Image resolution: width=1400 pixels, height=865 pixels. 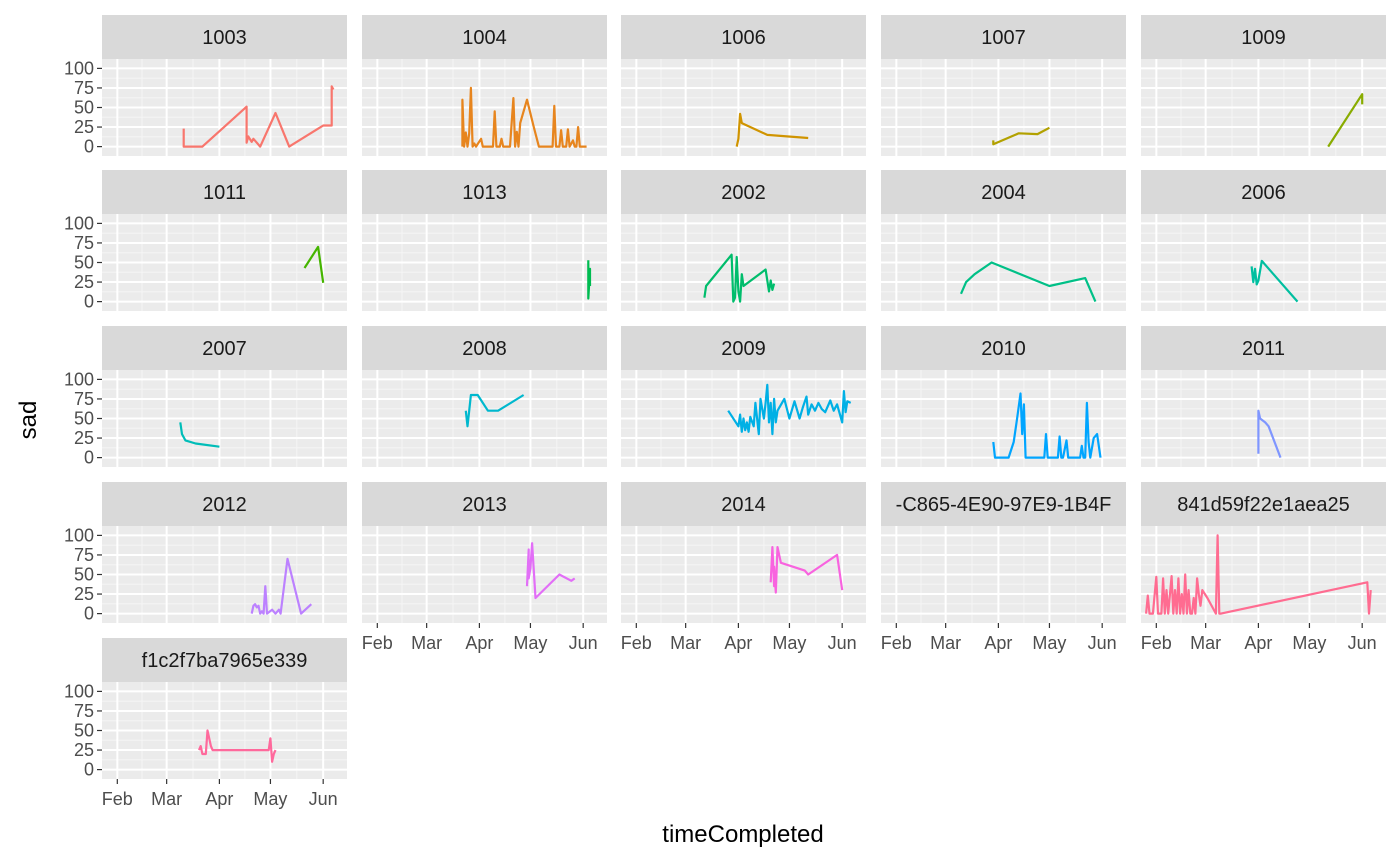 I want to click on y-axis-title: sad, so click(x=28, y=420).